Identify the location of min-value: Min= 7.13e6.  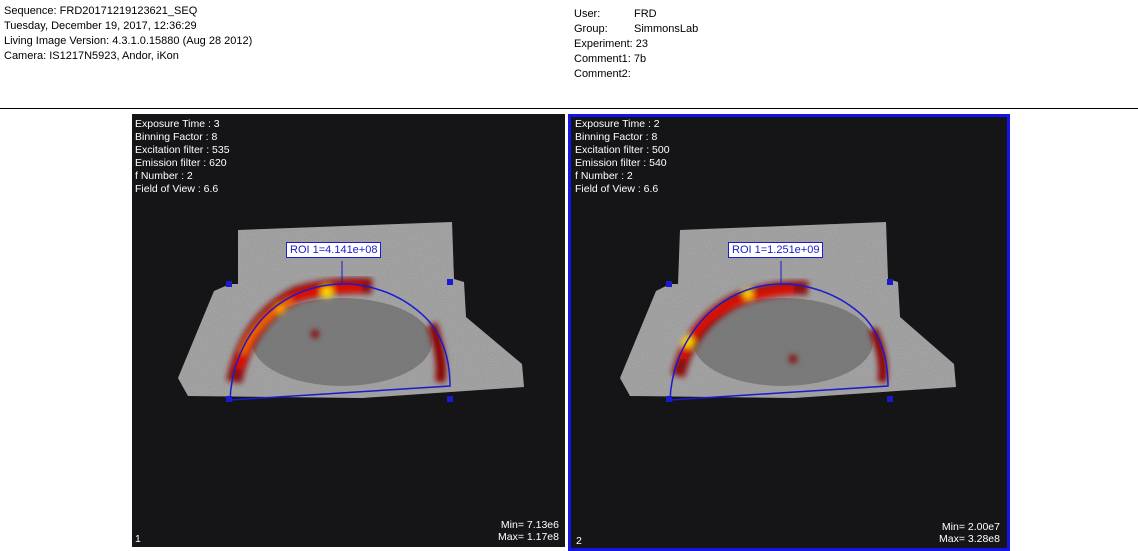
(529, 525).